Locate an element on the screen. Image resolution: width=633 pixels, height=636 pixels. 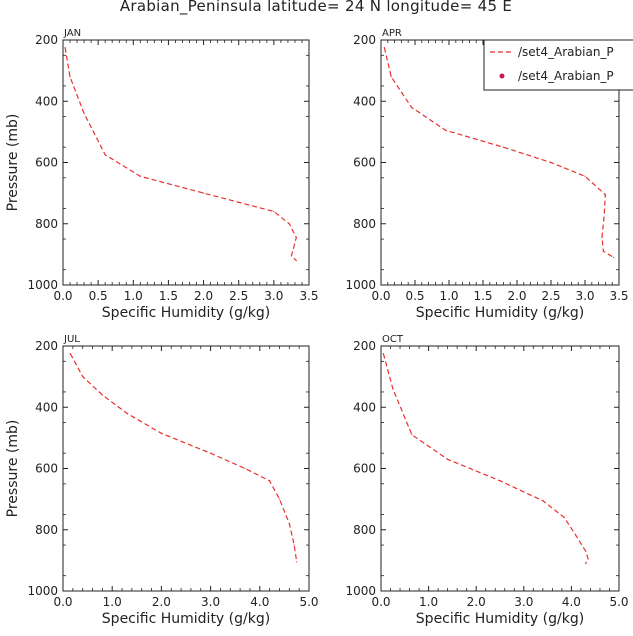
legend-dot-swatch is located at coordinates (502, 76).